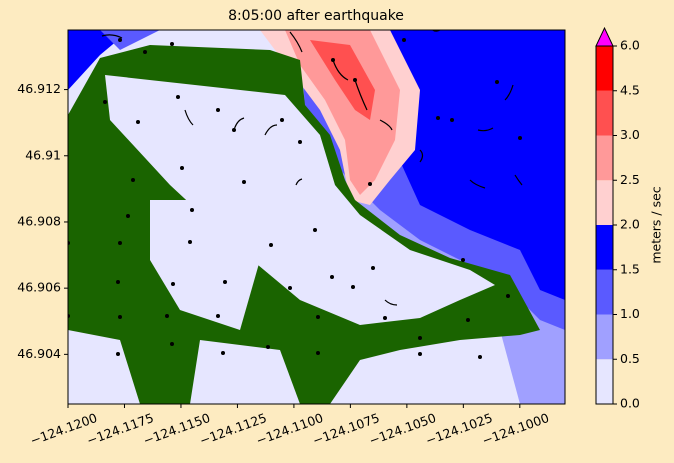  Describe the element at coordinates (630, 89) in the screenshot. I see `colorbar-tick-label: 4.5` at that location.